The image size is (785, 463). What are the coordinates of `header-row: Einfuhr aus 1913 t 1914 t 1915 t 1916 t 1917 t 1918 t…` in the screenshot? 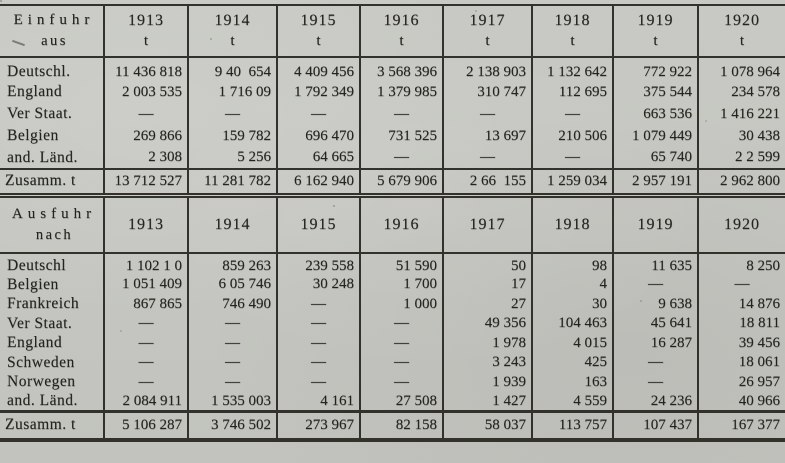 It's located at (392, 31).